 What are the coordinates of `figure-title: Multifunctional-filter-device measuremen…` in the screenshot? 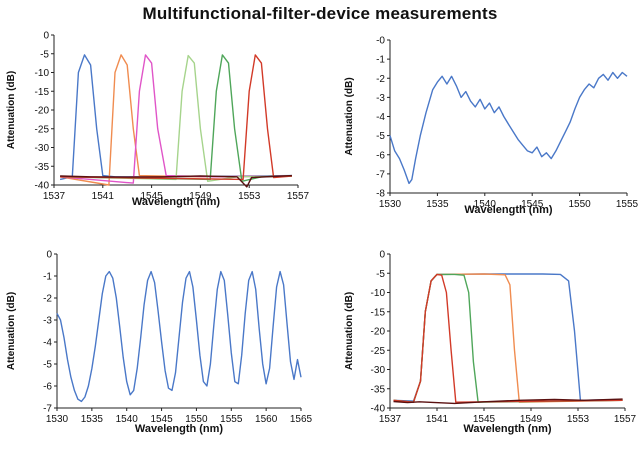 It's located at (320, 13).